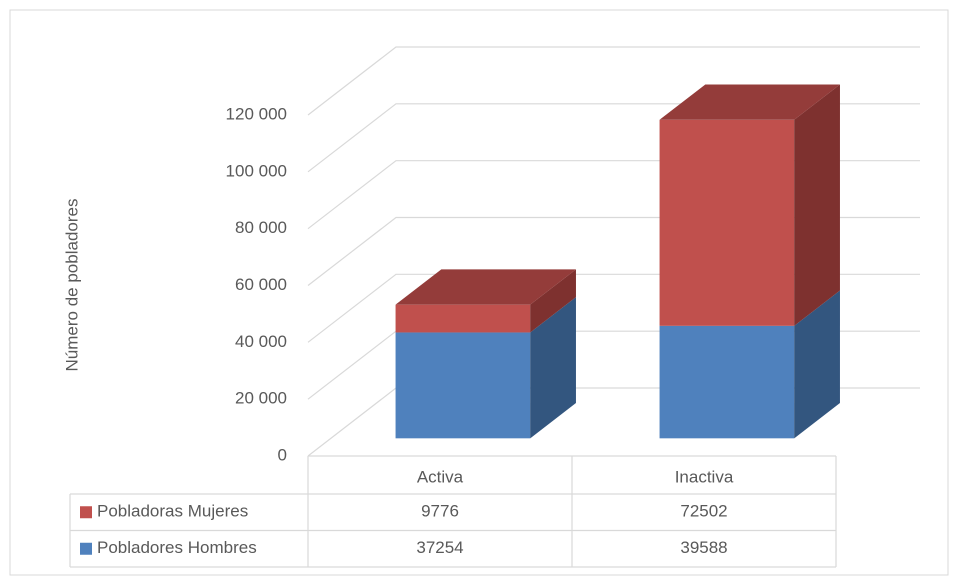  Describe the element at coordinates (177, 547) in the screenshot. I see `legend-label: Pobladores Hombres` at that location.